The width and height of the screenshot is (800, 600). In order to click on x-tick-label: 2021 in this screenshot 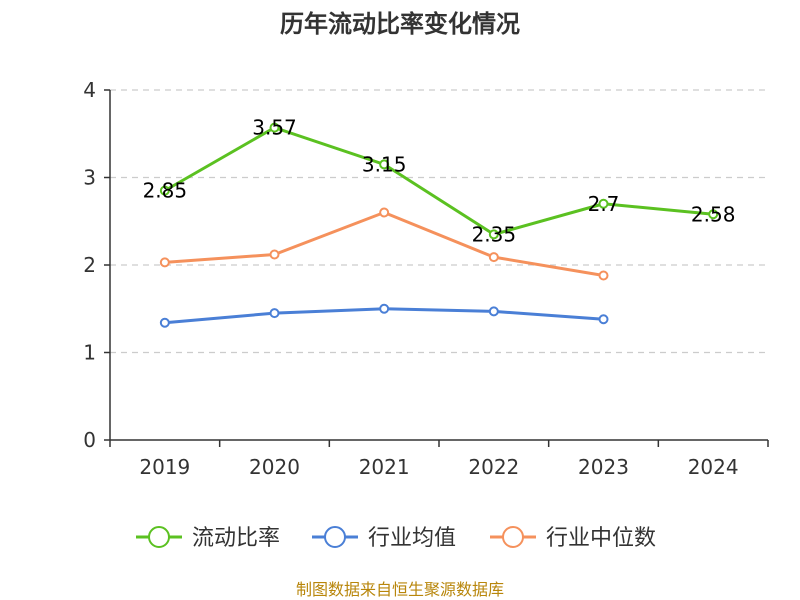, I will do `click(384, 467)`.